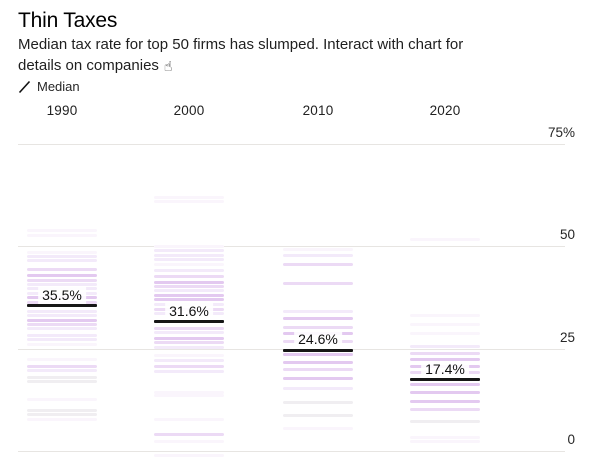  I want to click on y-tick-label-50: 50, so click(567, 235).